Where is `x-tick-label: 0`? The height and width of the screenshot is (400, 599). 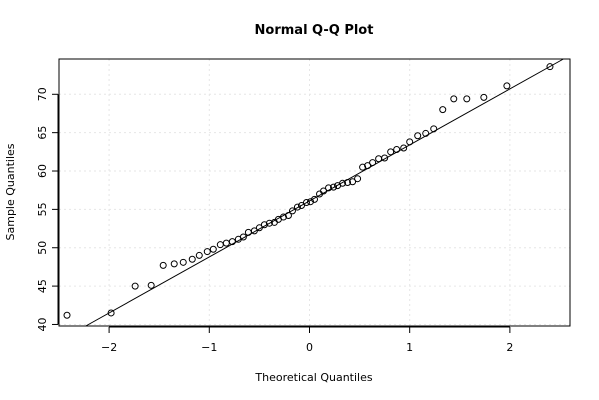
x-tick-label: 0 is located at coordinates (309, 347).